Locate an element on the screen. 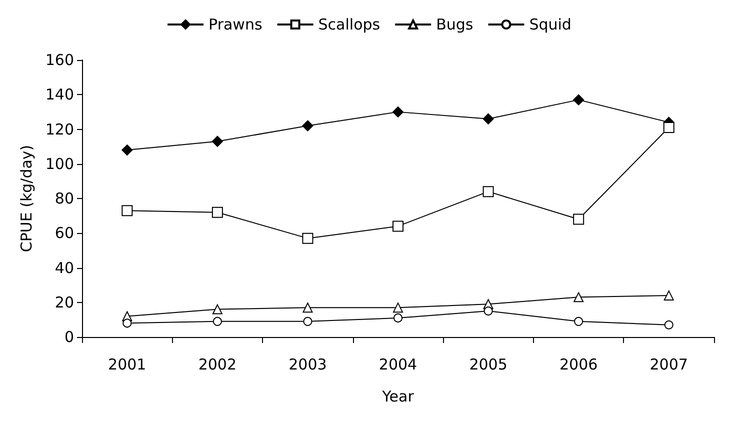 The image size is (738, 427). x-axis-title: Year is located at coordinates (398, 397).